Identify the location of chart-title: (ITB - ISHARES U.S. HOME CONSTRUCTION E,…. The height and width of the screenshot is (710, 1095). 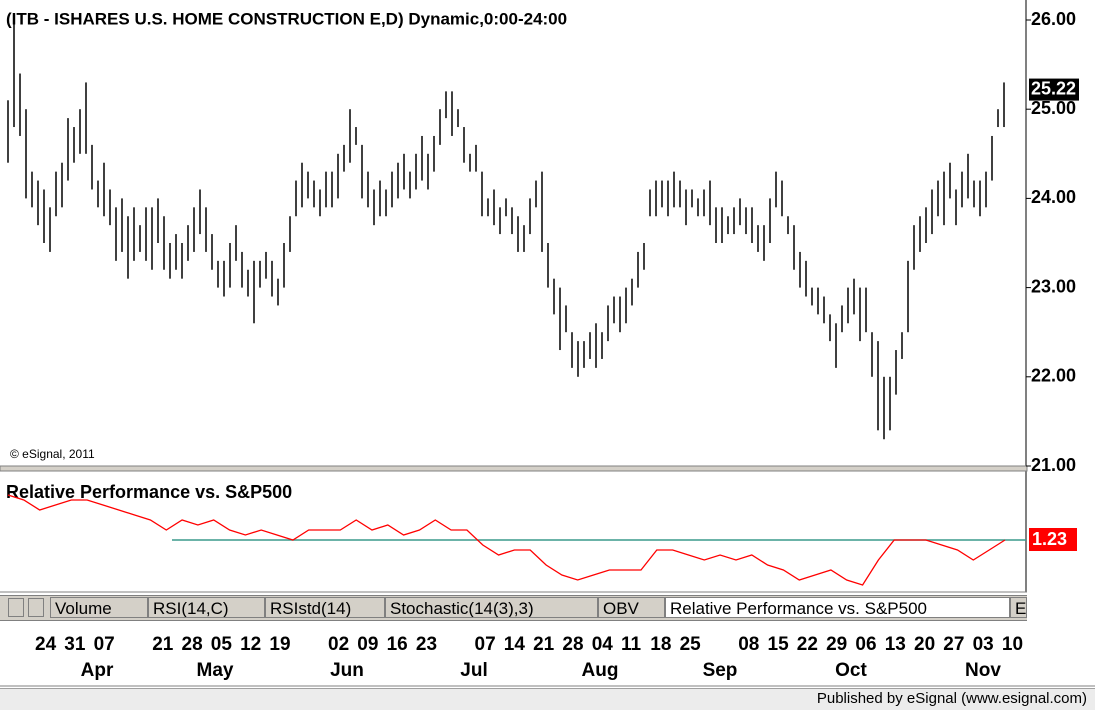
(286, 18).